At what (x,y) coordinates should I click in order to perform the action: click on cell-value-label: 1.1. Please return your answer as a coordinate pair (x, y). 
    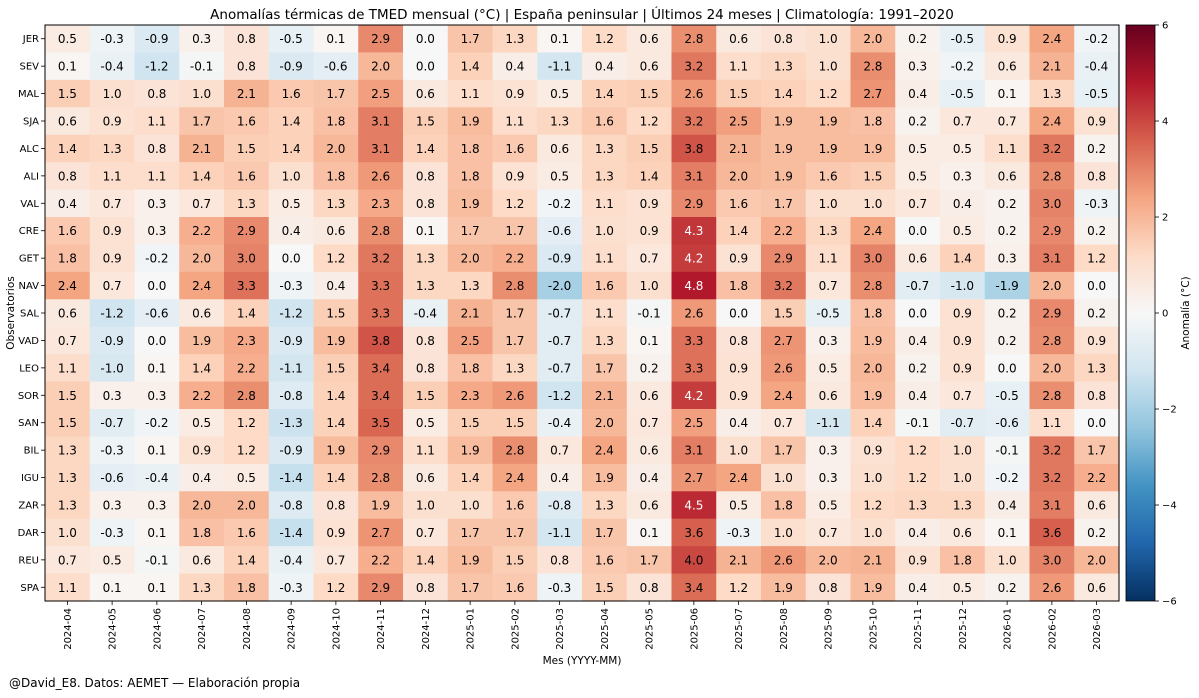
    Looking at the image, I should click on (156, 122).